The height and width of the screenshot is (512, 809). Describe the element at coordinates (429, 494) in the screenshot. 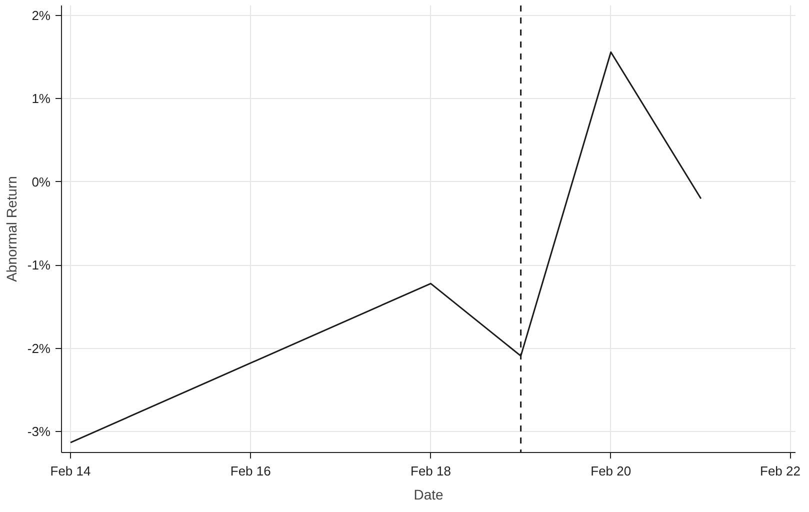

I see `x-axis-title: Date` at that location.